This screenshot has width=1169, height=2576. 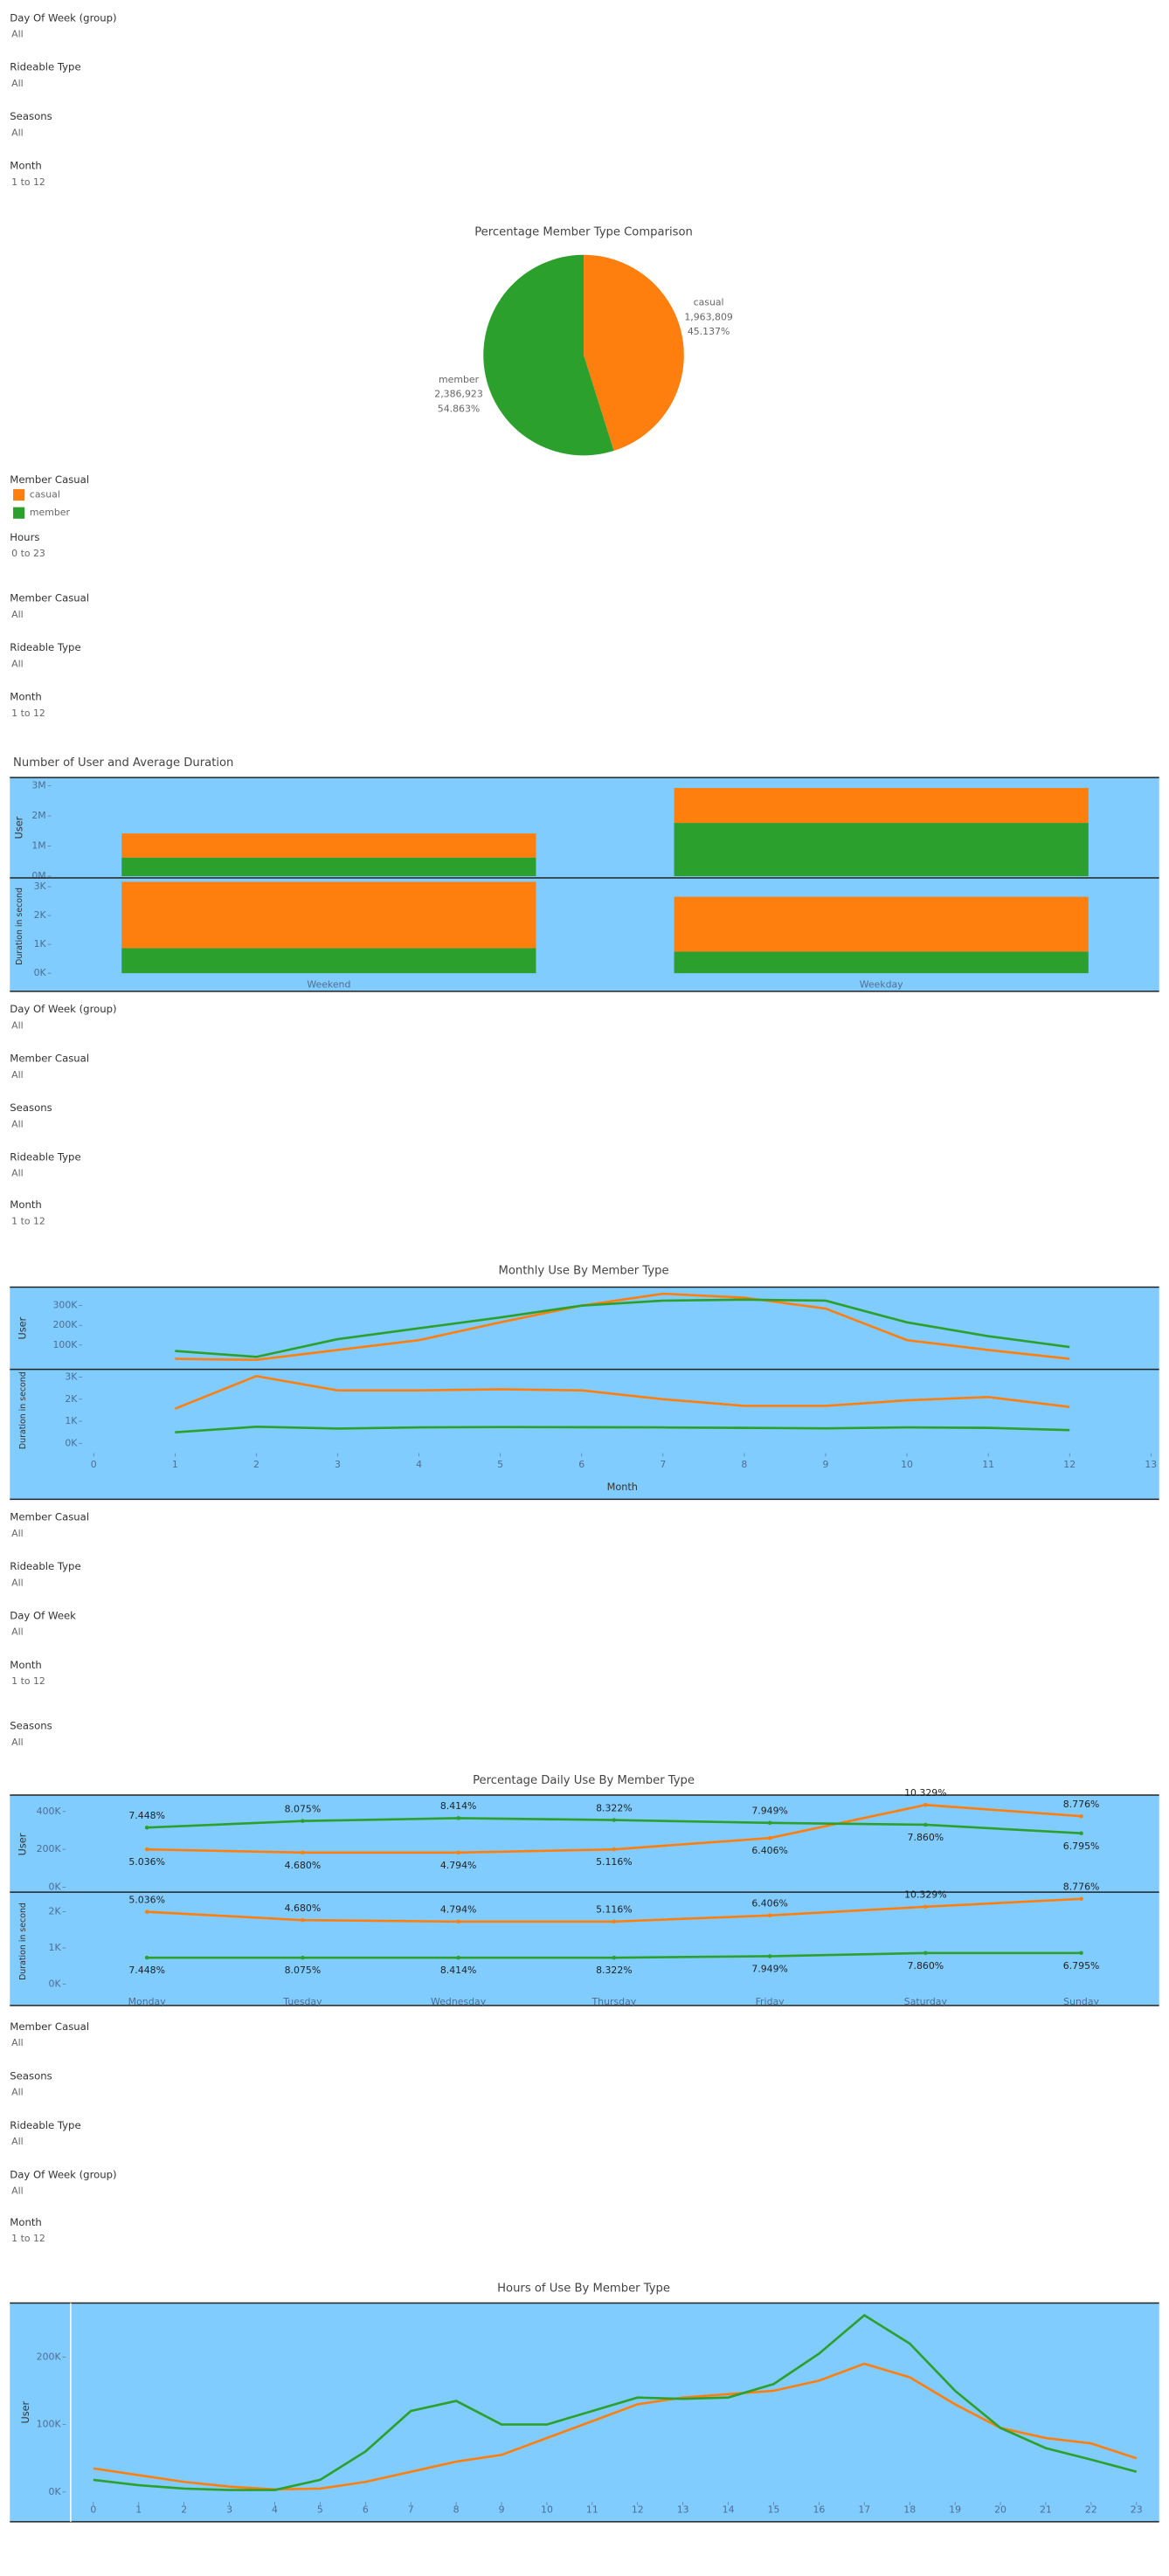 What do you see at coordinates (28, 1681) in the screenshot?
I see `filter-value: 1 to 12` at bounding box center [28, 1681].